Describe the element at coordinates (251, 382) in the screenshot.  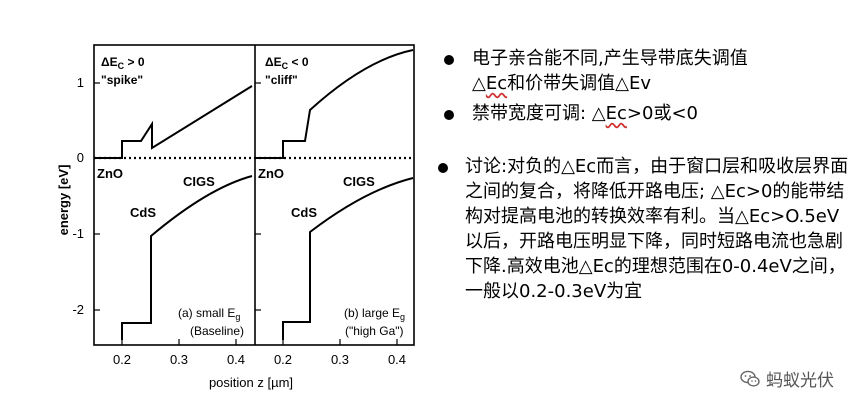
I see `x-axis-label: position z [µm]` at that location.